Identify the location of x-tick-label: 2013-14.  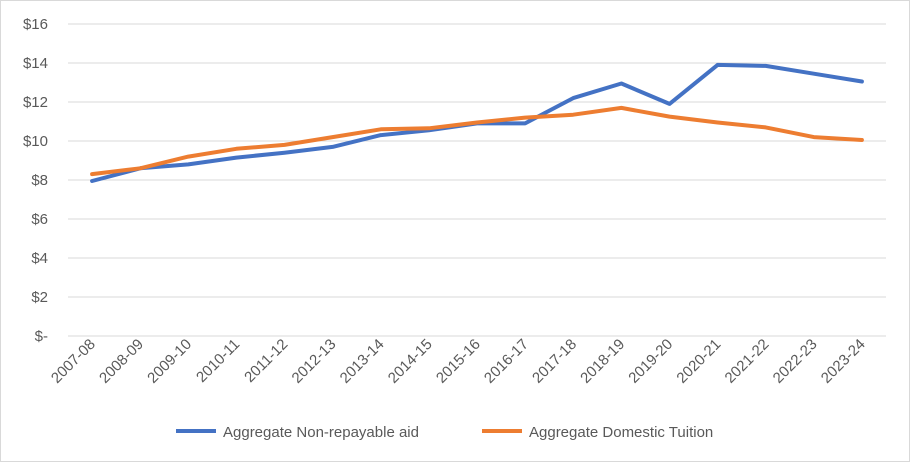
(362, 361).